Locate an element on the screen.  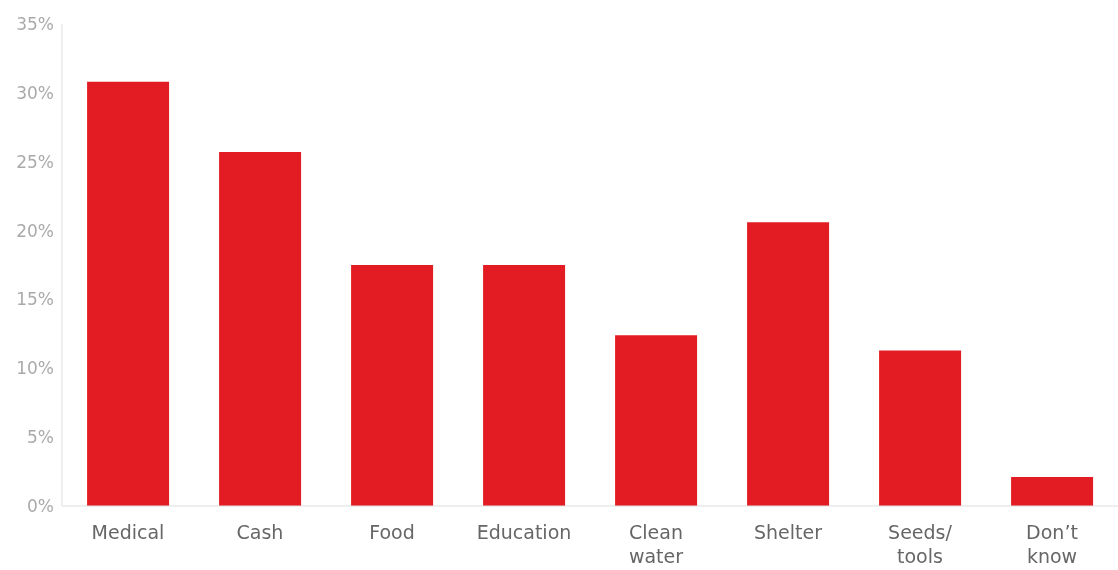
x-tick-label: Seeds/ tools is located at coordinates (920, 544).